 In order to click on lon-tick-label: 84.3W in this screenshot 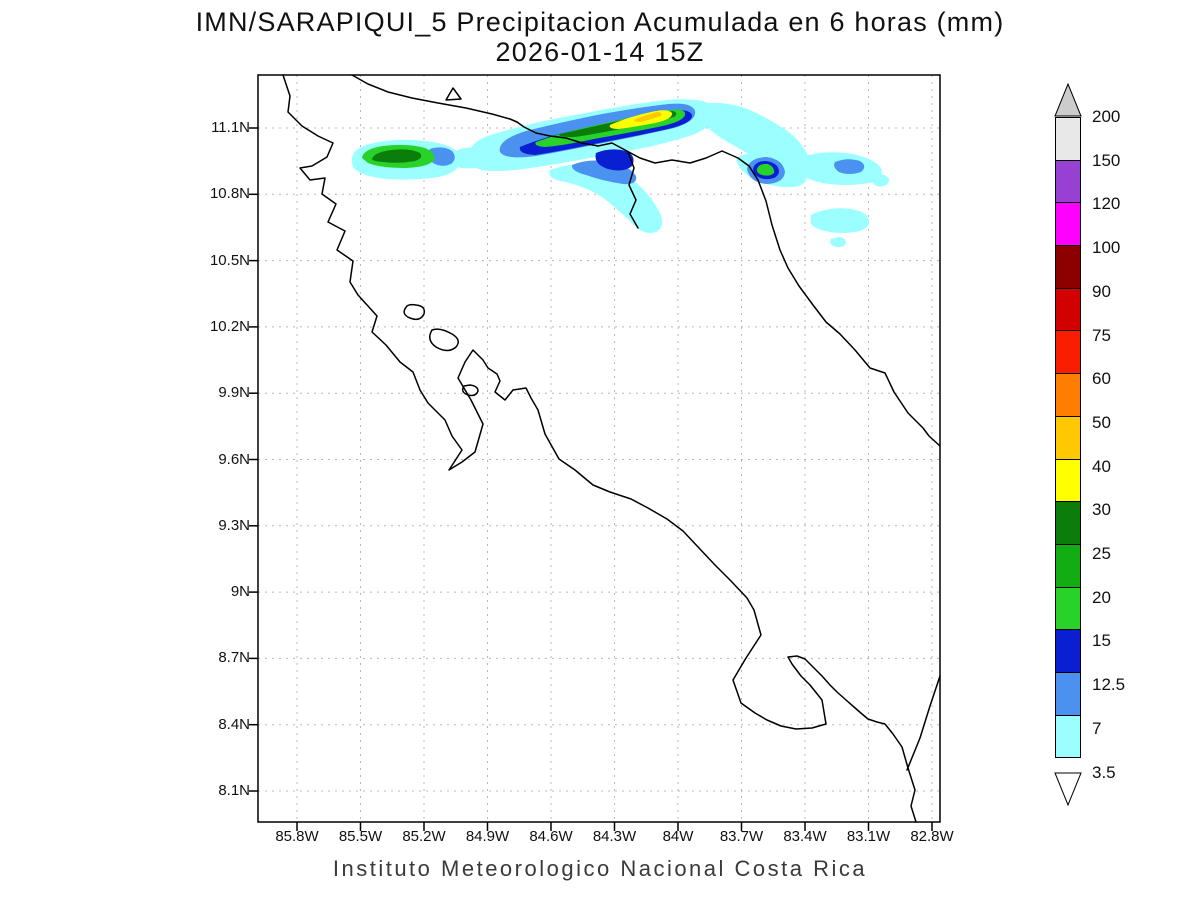, I will do `click(614, 836)`.